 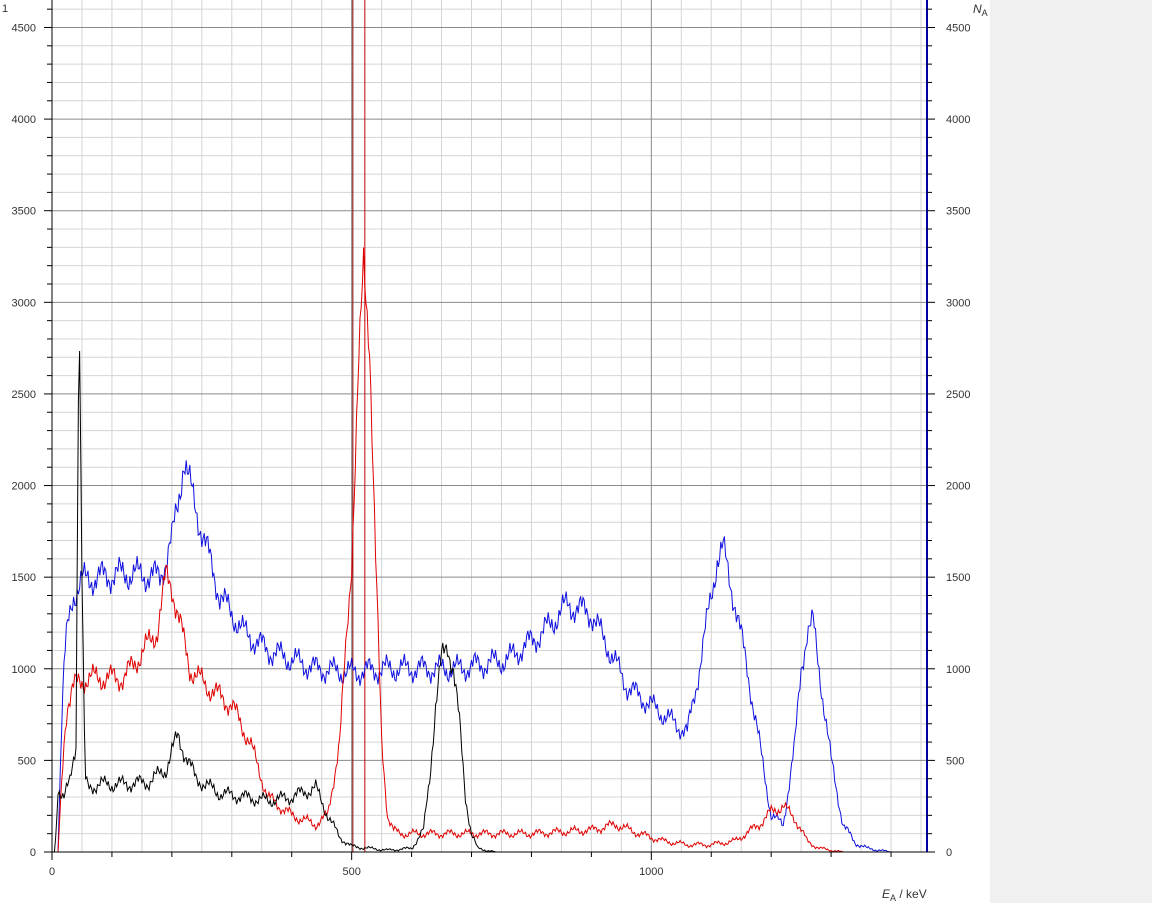 I want to click on y-tick-label-right: 4500, so click(x=958, y=28).